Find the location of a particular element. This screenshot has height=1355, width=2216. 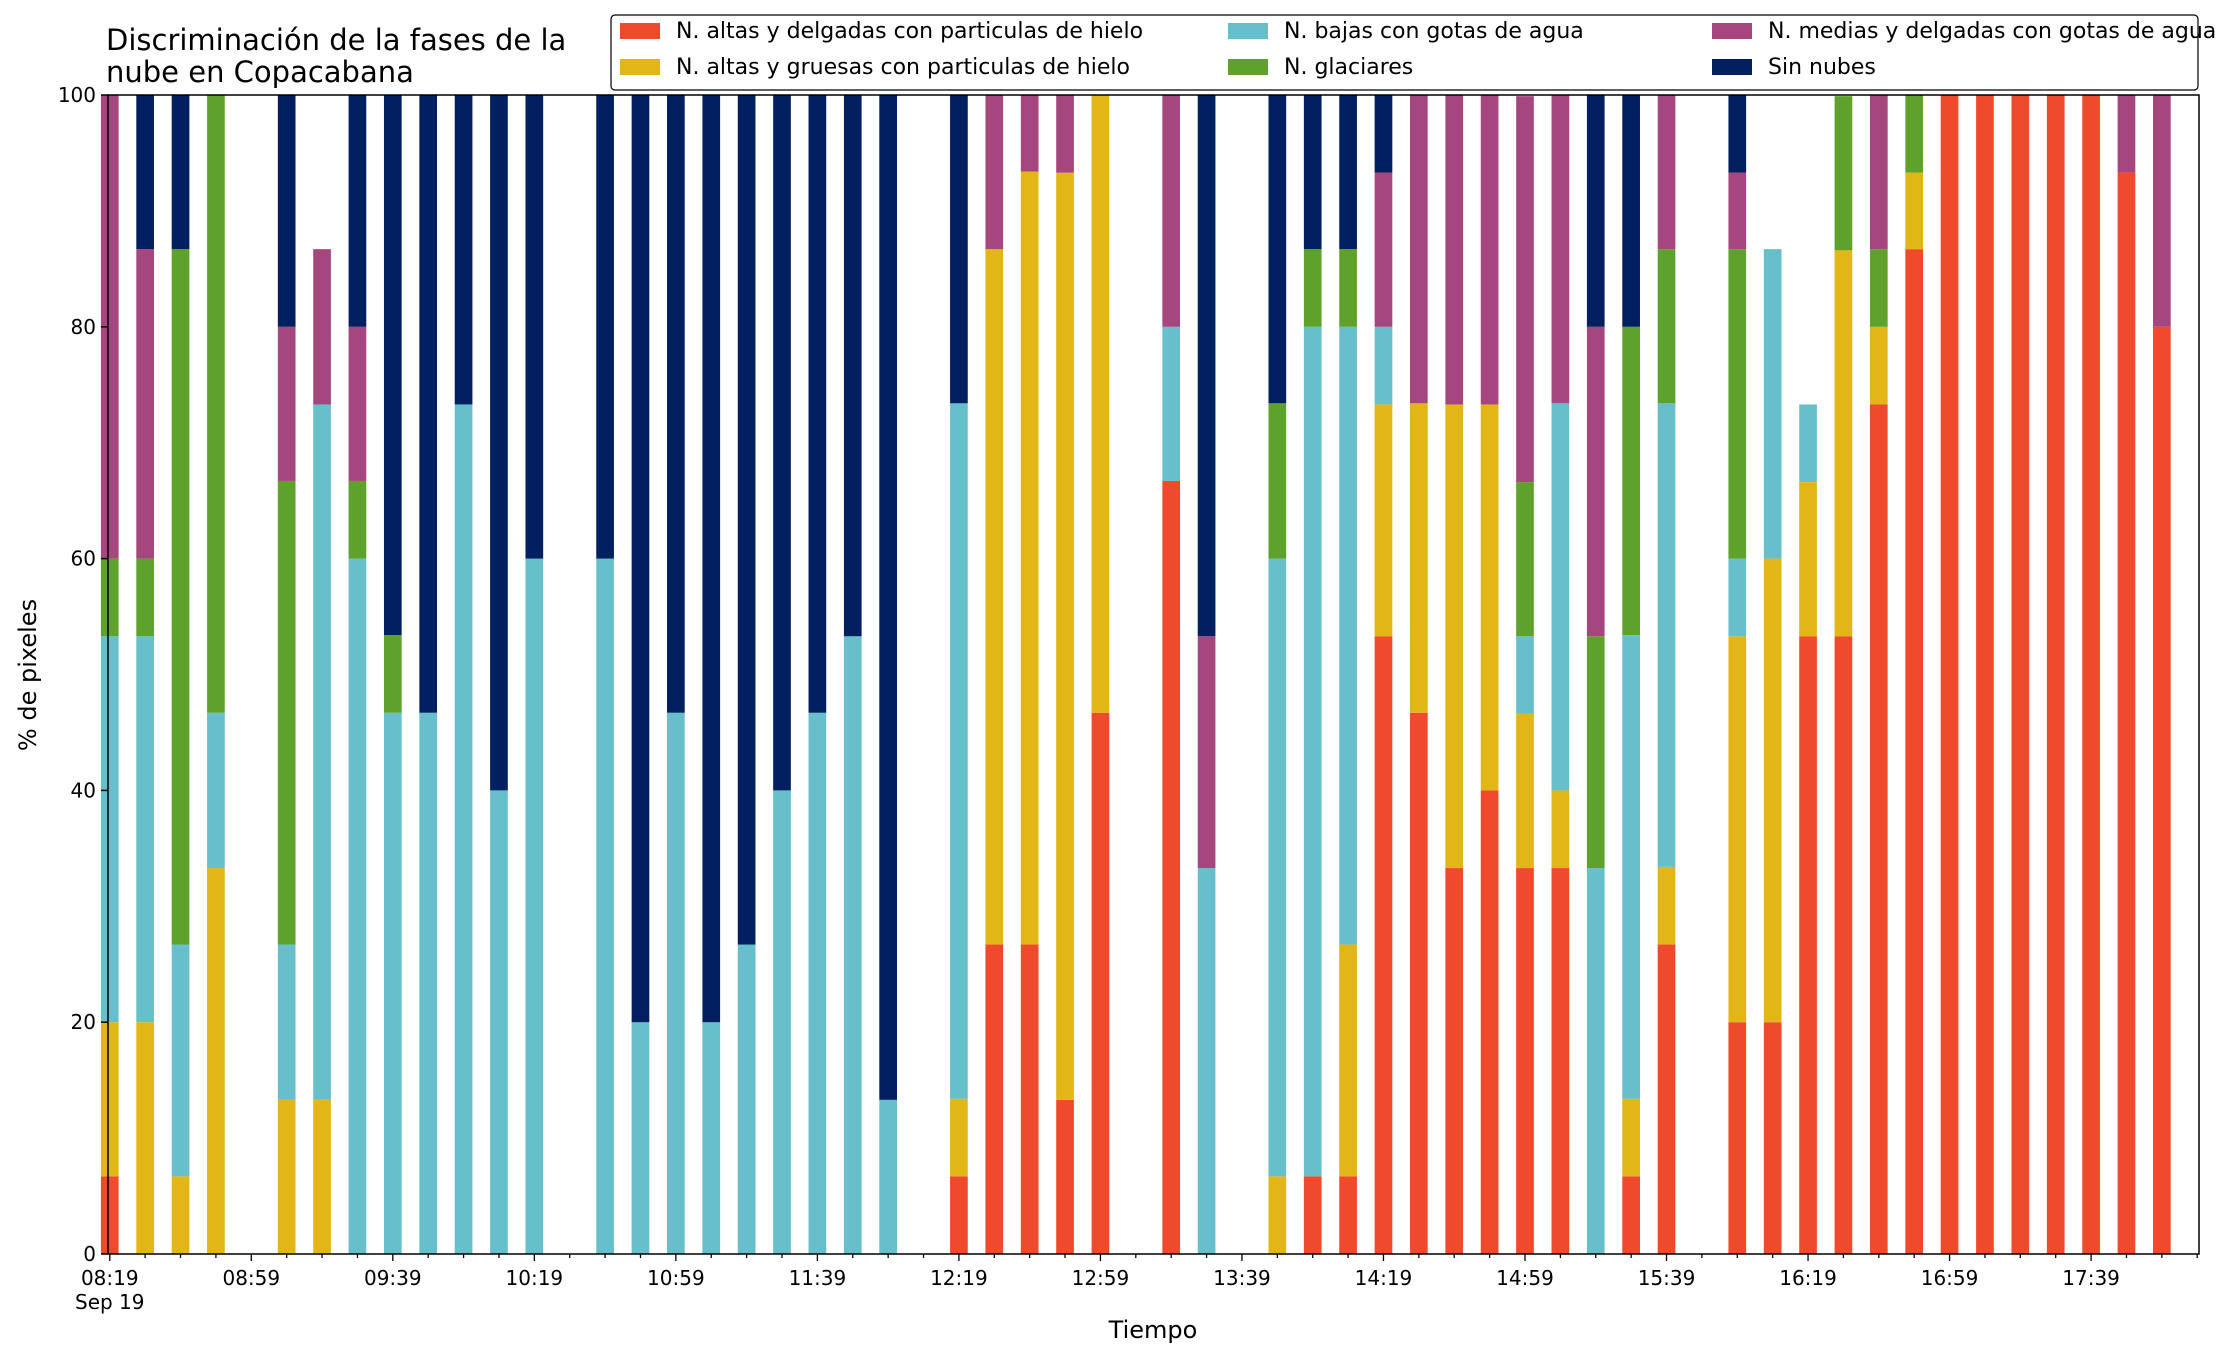

x-axis-label: Tiempo is located at coordinates (1153, 1330).